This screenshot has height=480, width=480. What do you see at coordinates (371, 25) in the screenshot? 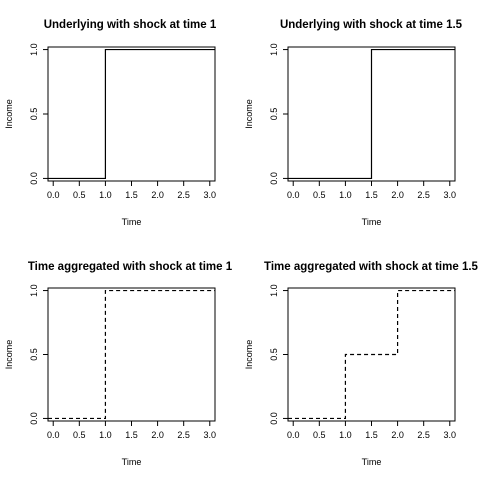
I see `chart-title: Underlying with shock at time 1.5` at bounding box center [371, 25].